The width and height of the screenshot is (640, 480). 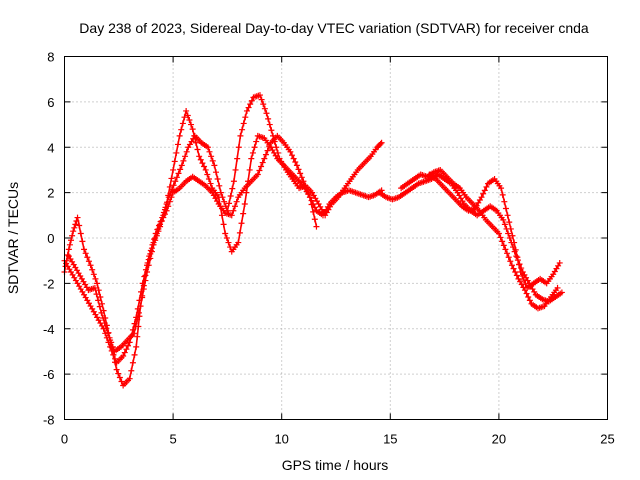 I want to click on series-line, so click(x=479, y=239).